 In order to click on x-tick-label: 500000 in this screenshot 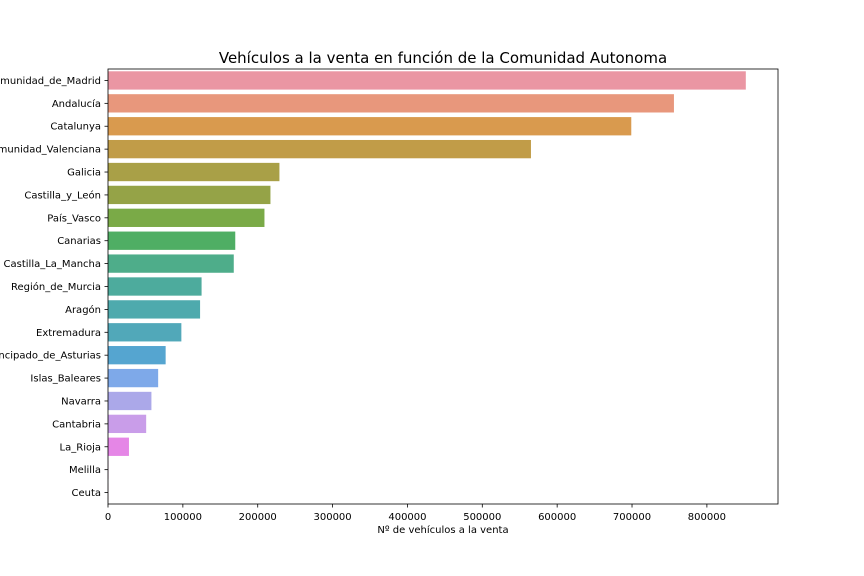, I will do `click(482, 517)`.